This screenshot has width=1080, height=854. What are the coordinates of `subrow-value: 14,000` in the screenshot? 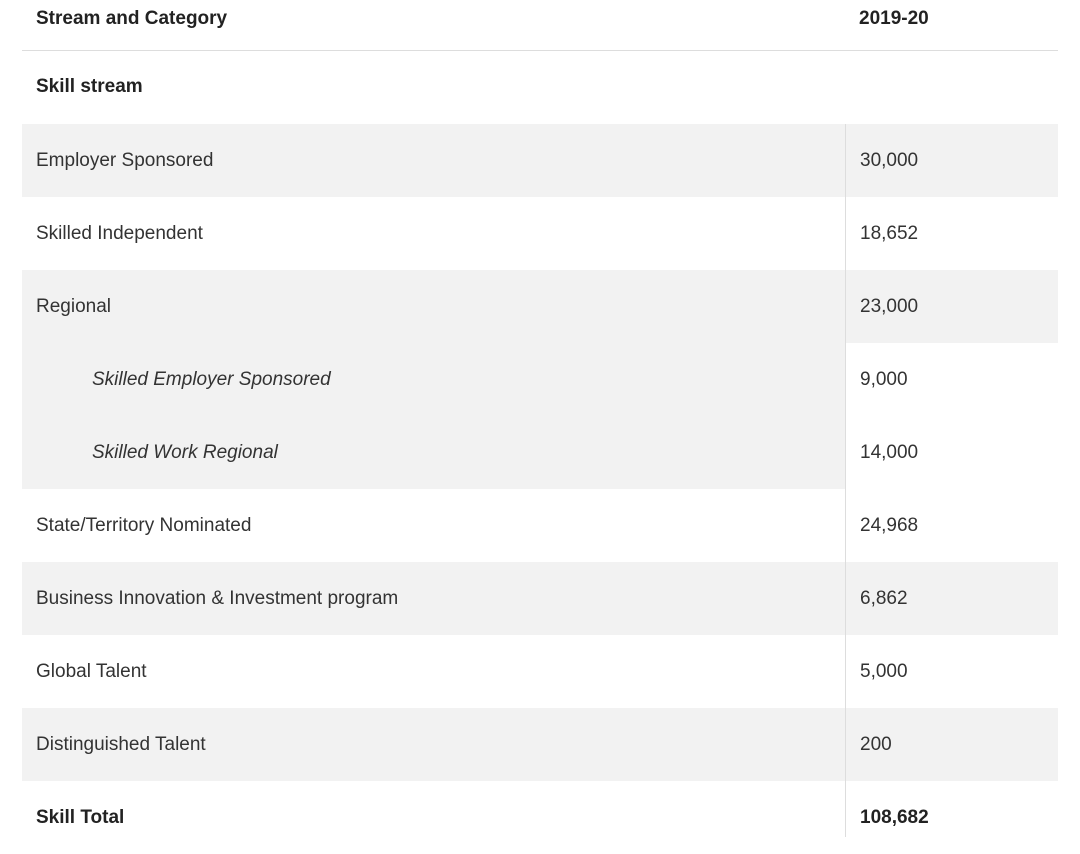 It's located at (889, 452).